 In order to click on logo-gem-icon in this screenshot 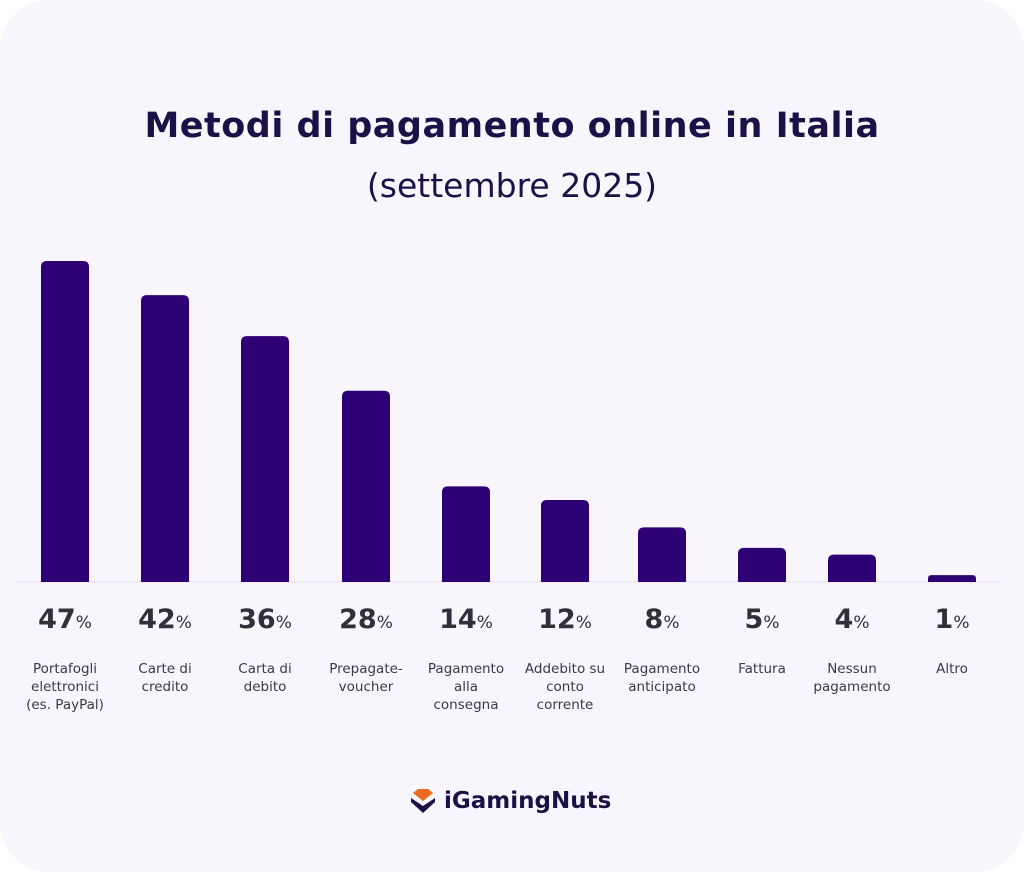, I will do `click(423, 801)`.